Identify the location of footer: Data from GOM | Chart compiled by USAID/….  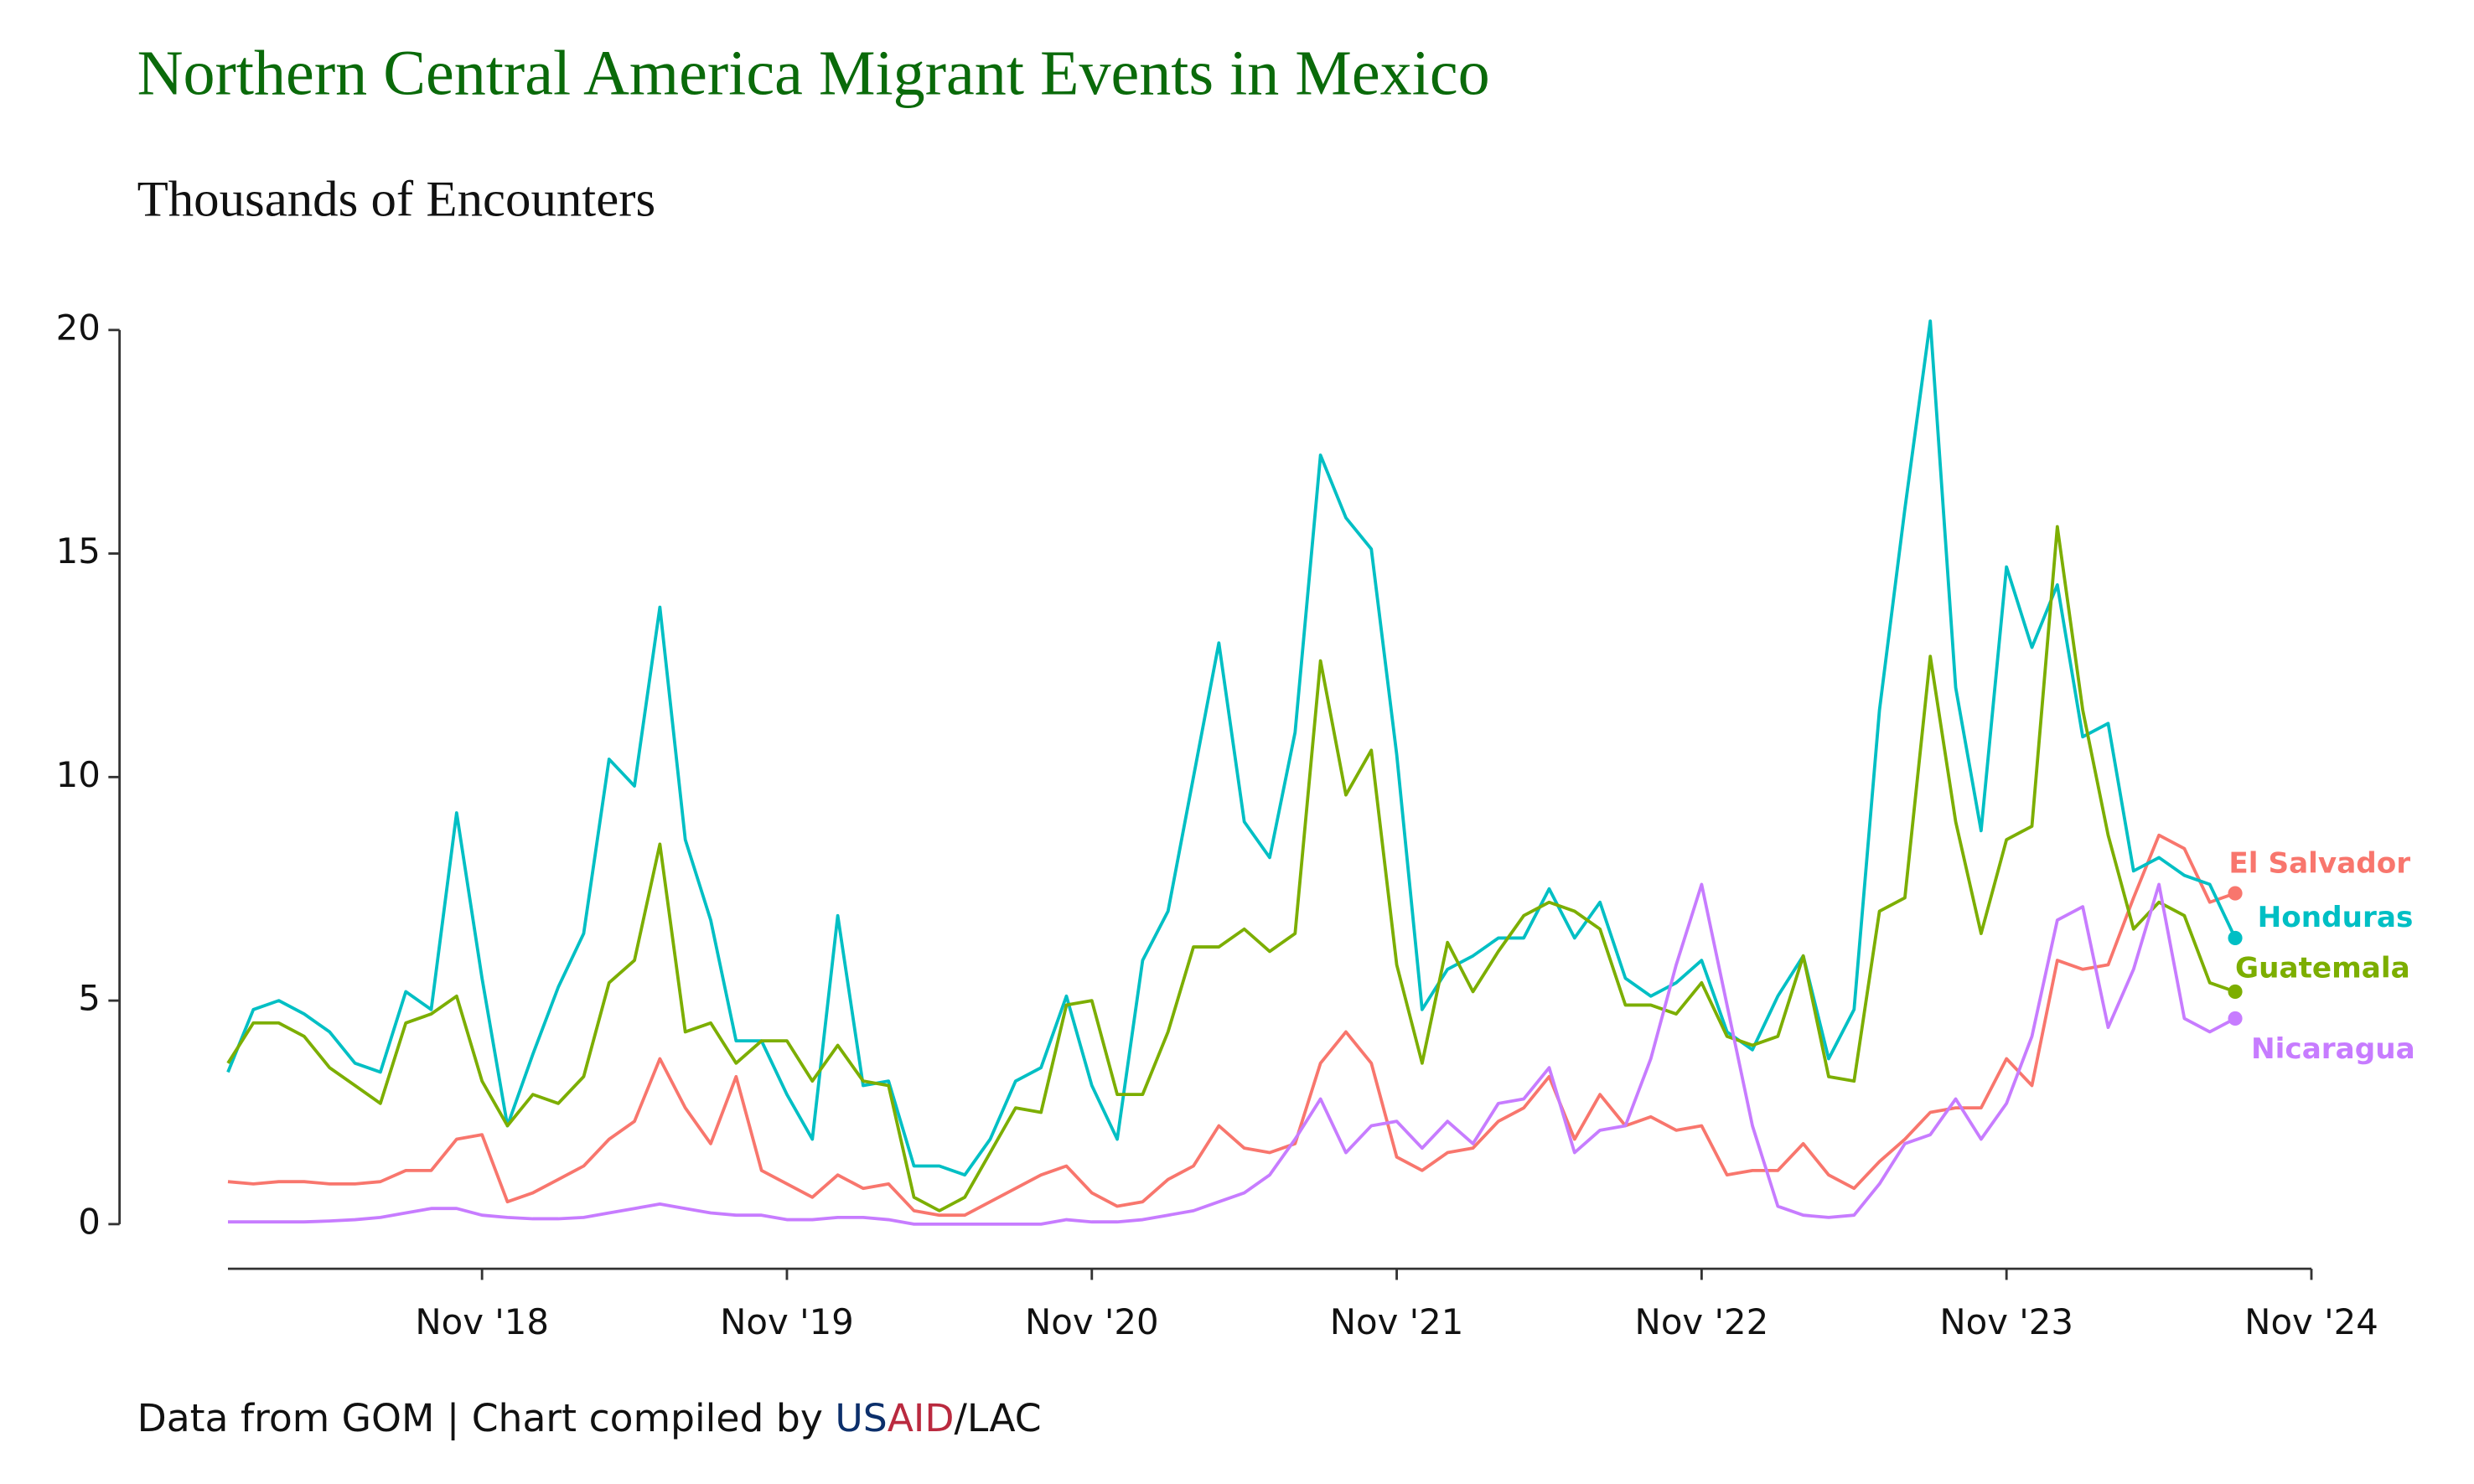
(589, 1418).